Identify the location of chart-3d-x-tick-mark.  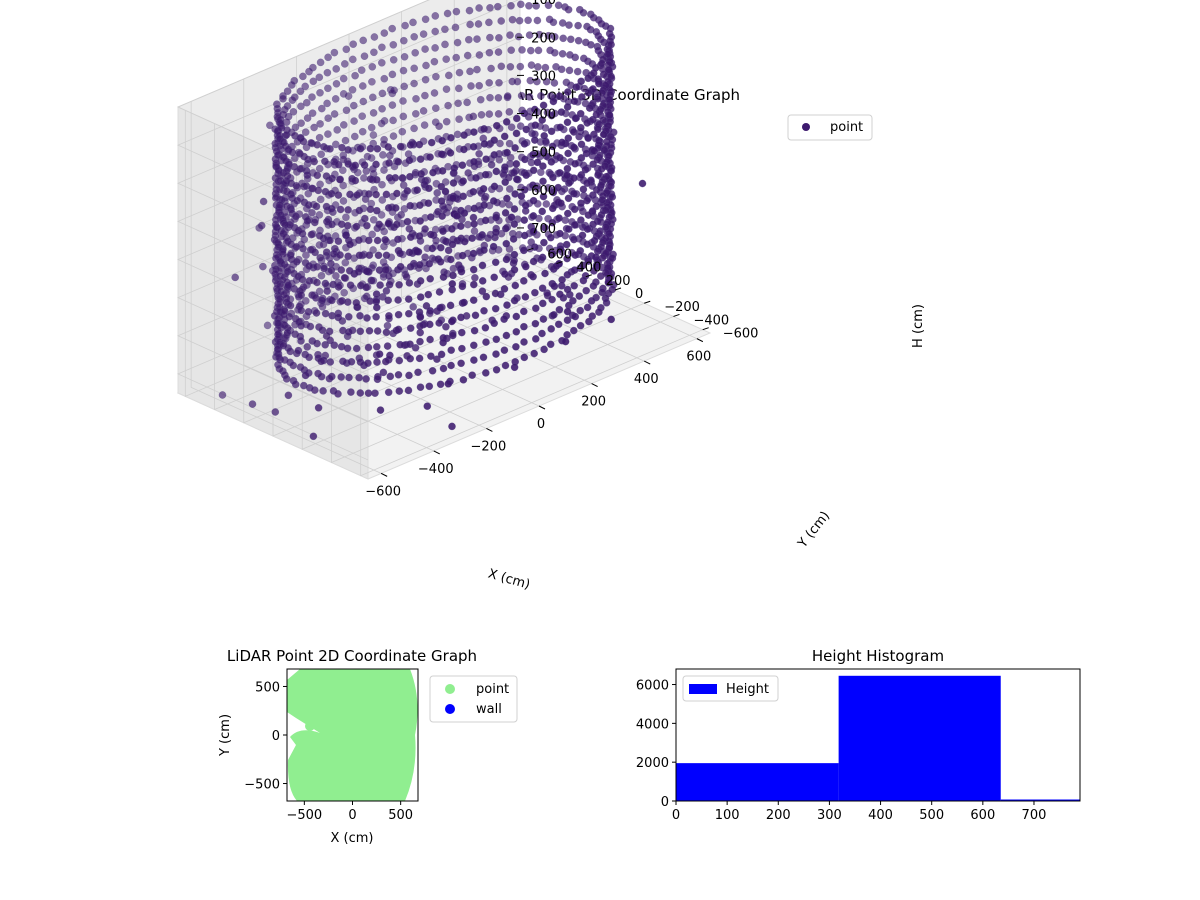
(647, 362).